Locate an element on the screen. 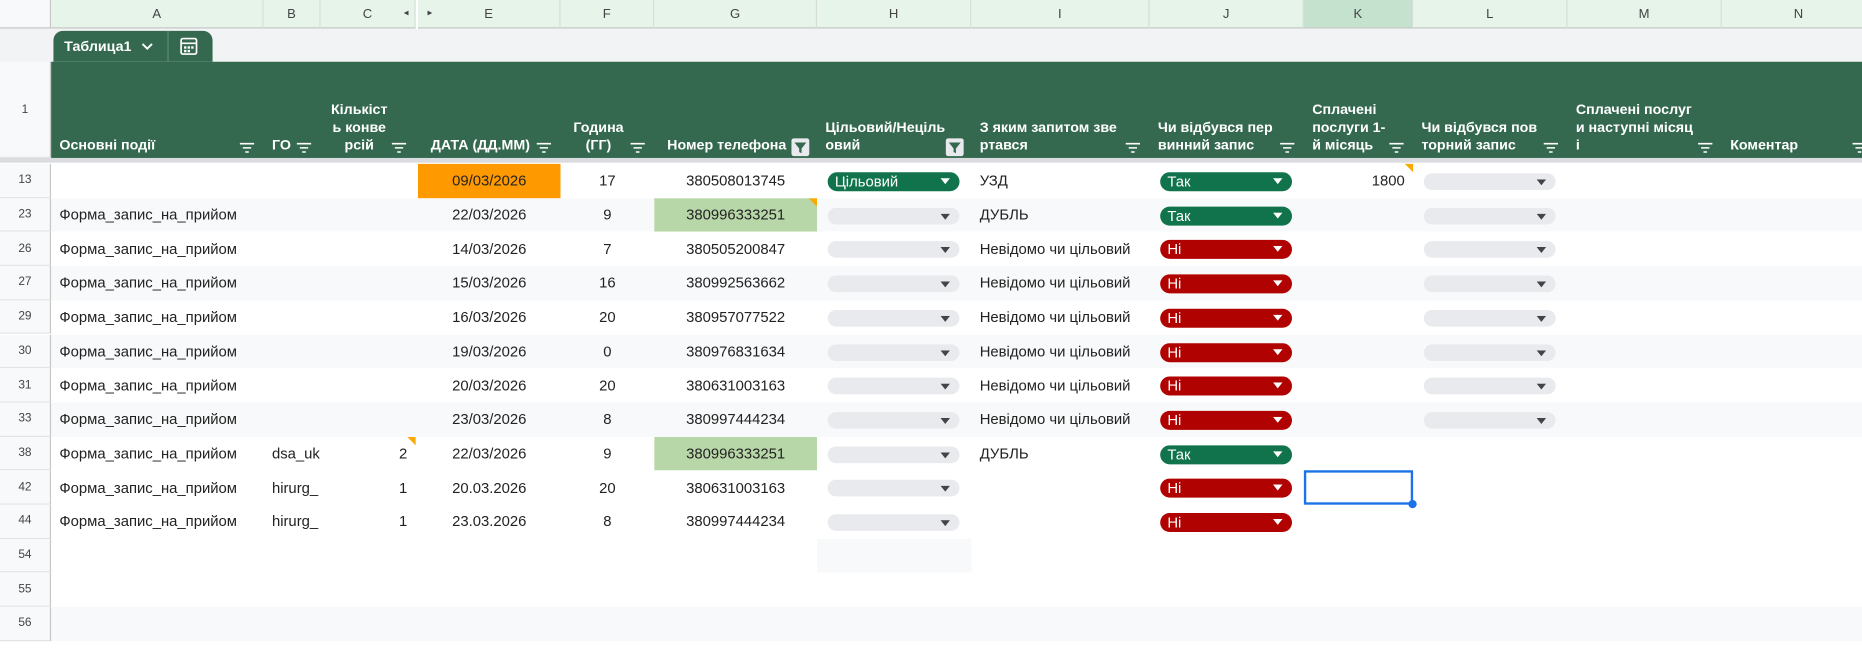 Image resolution: width=1862 pixels, height=648 pixels. column-header: K is located at coordinates (1358, 14).